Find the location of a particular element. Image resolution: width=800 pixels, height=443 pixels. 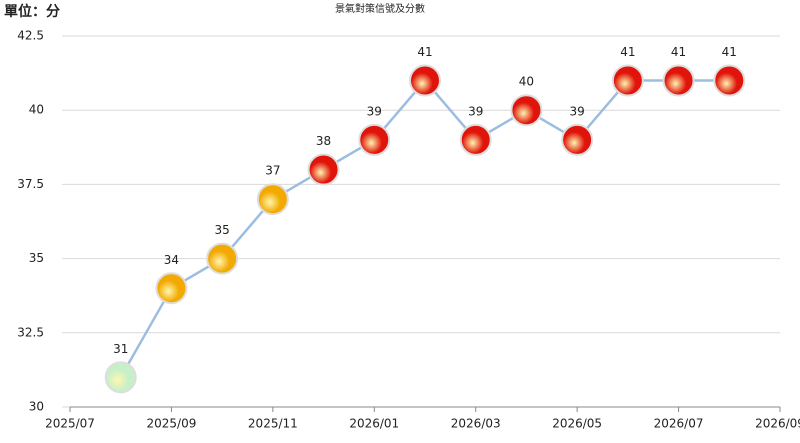

data-label: 35 is located at coordinates (222, 230).